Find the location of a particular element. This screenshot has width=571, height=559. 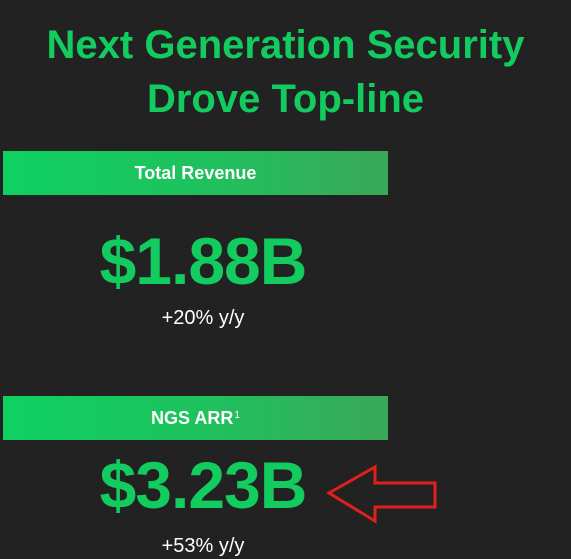

left-arrow-icon is located at coordinates (381, 494).